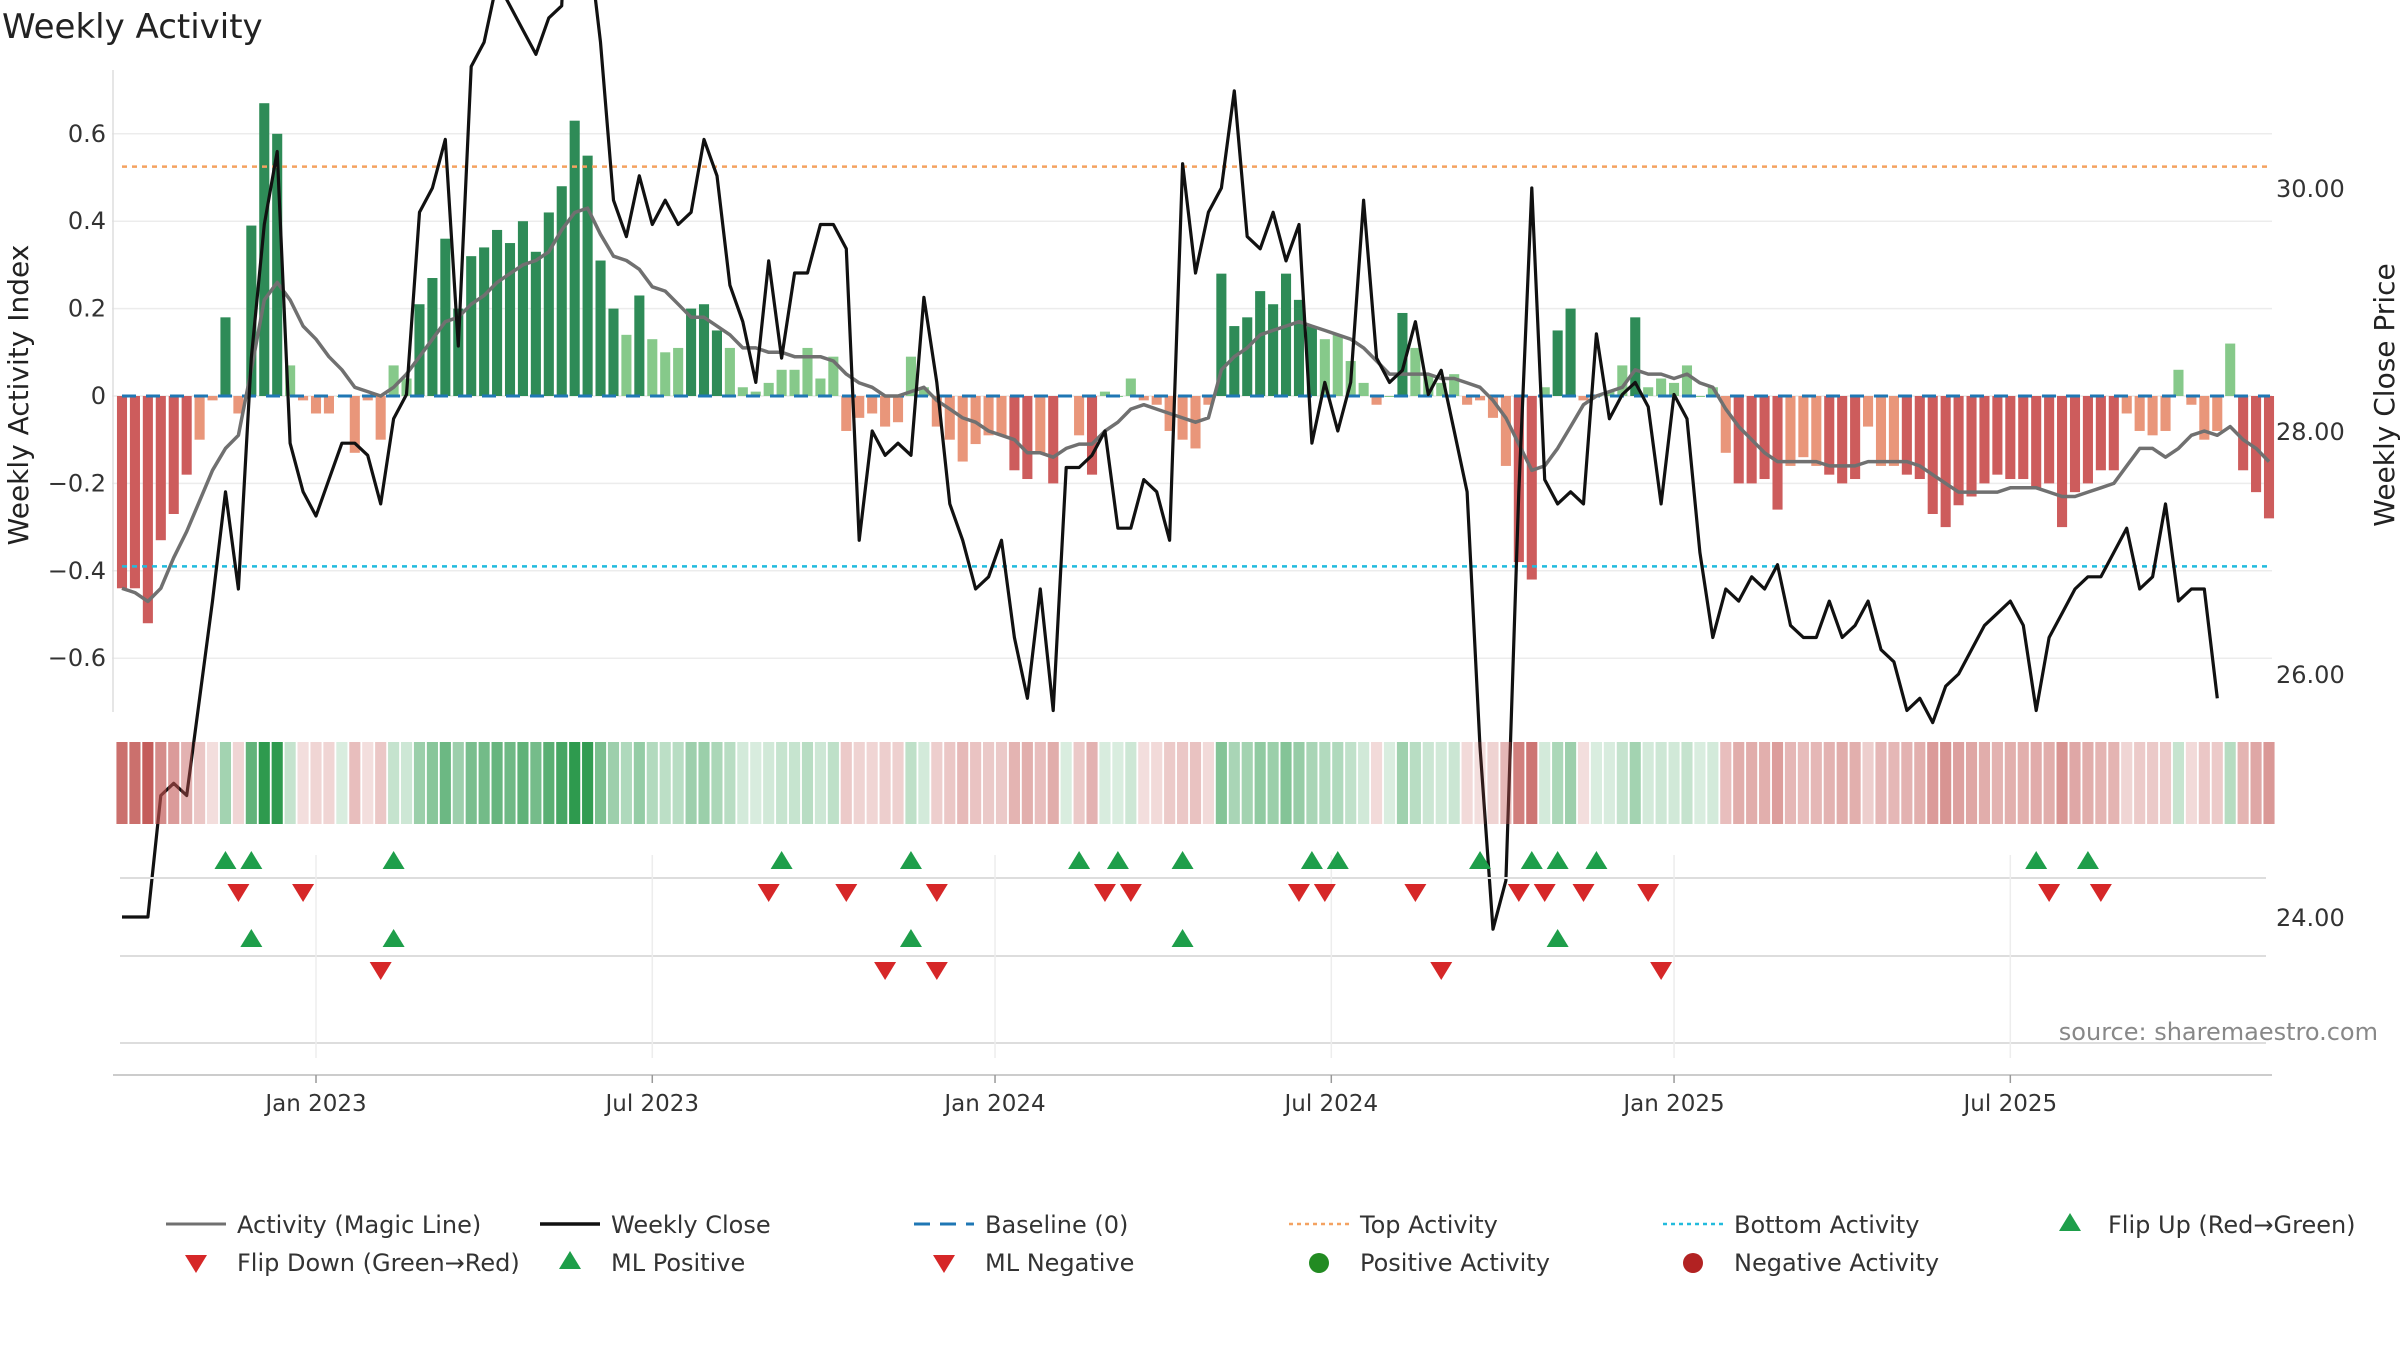  Describe the element at coordinates (98, 396) in the screenshot. I see `left-tick-label: 0` at that location.